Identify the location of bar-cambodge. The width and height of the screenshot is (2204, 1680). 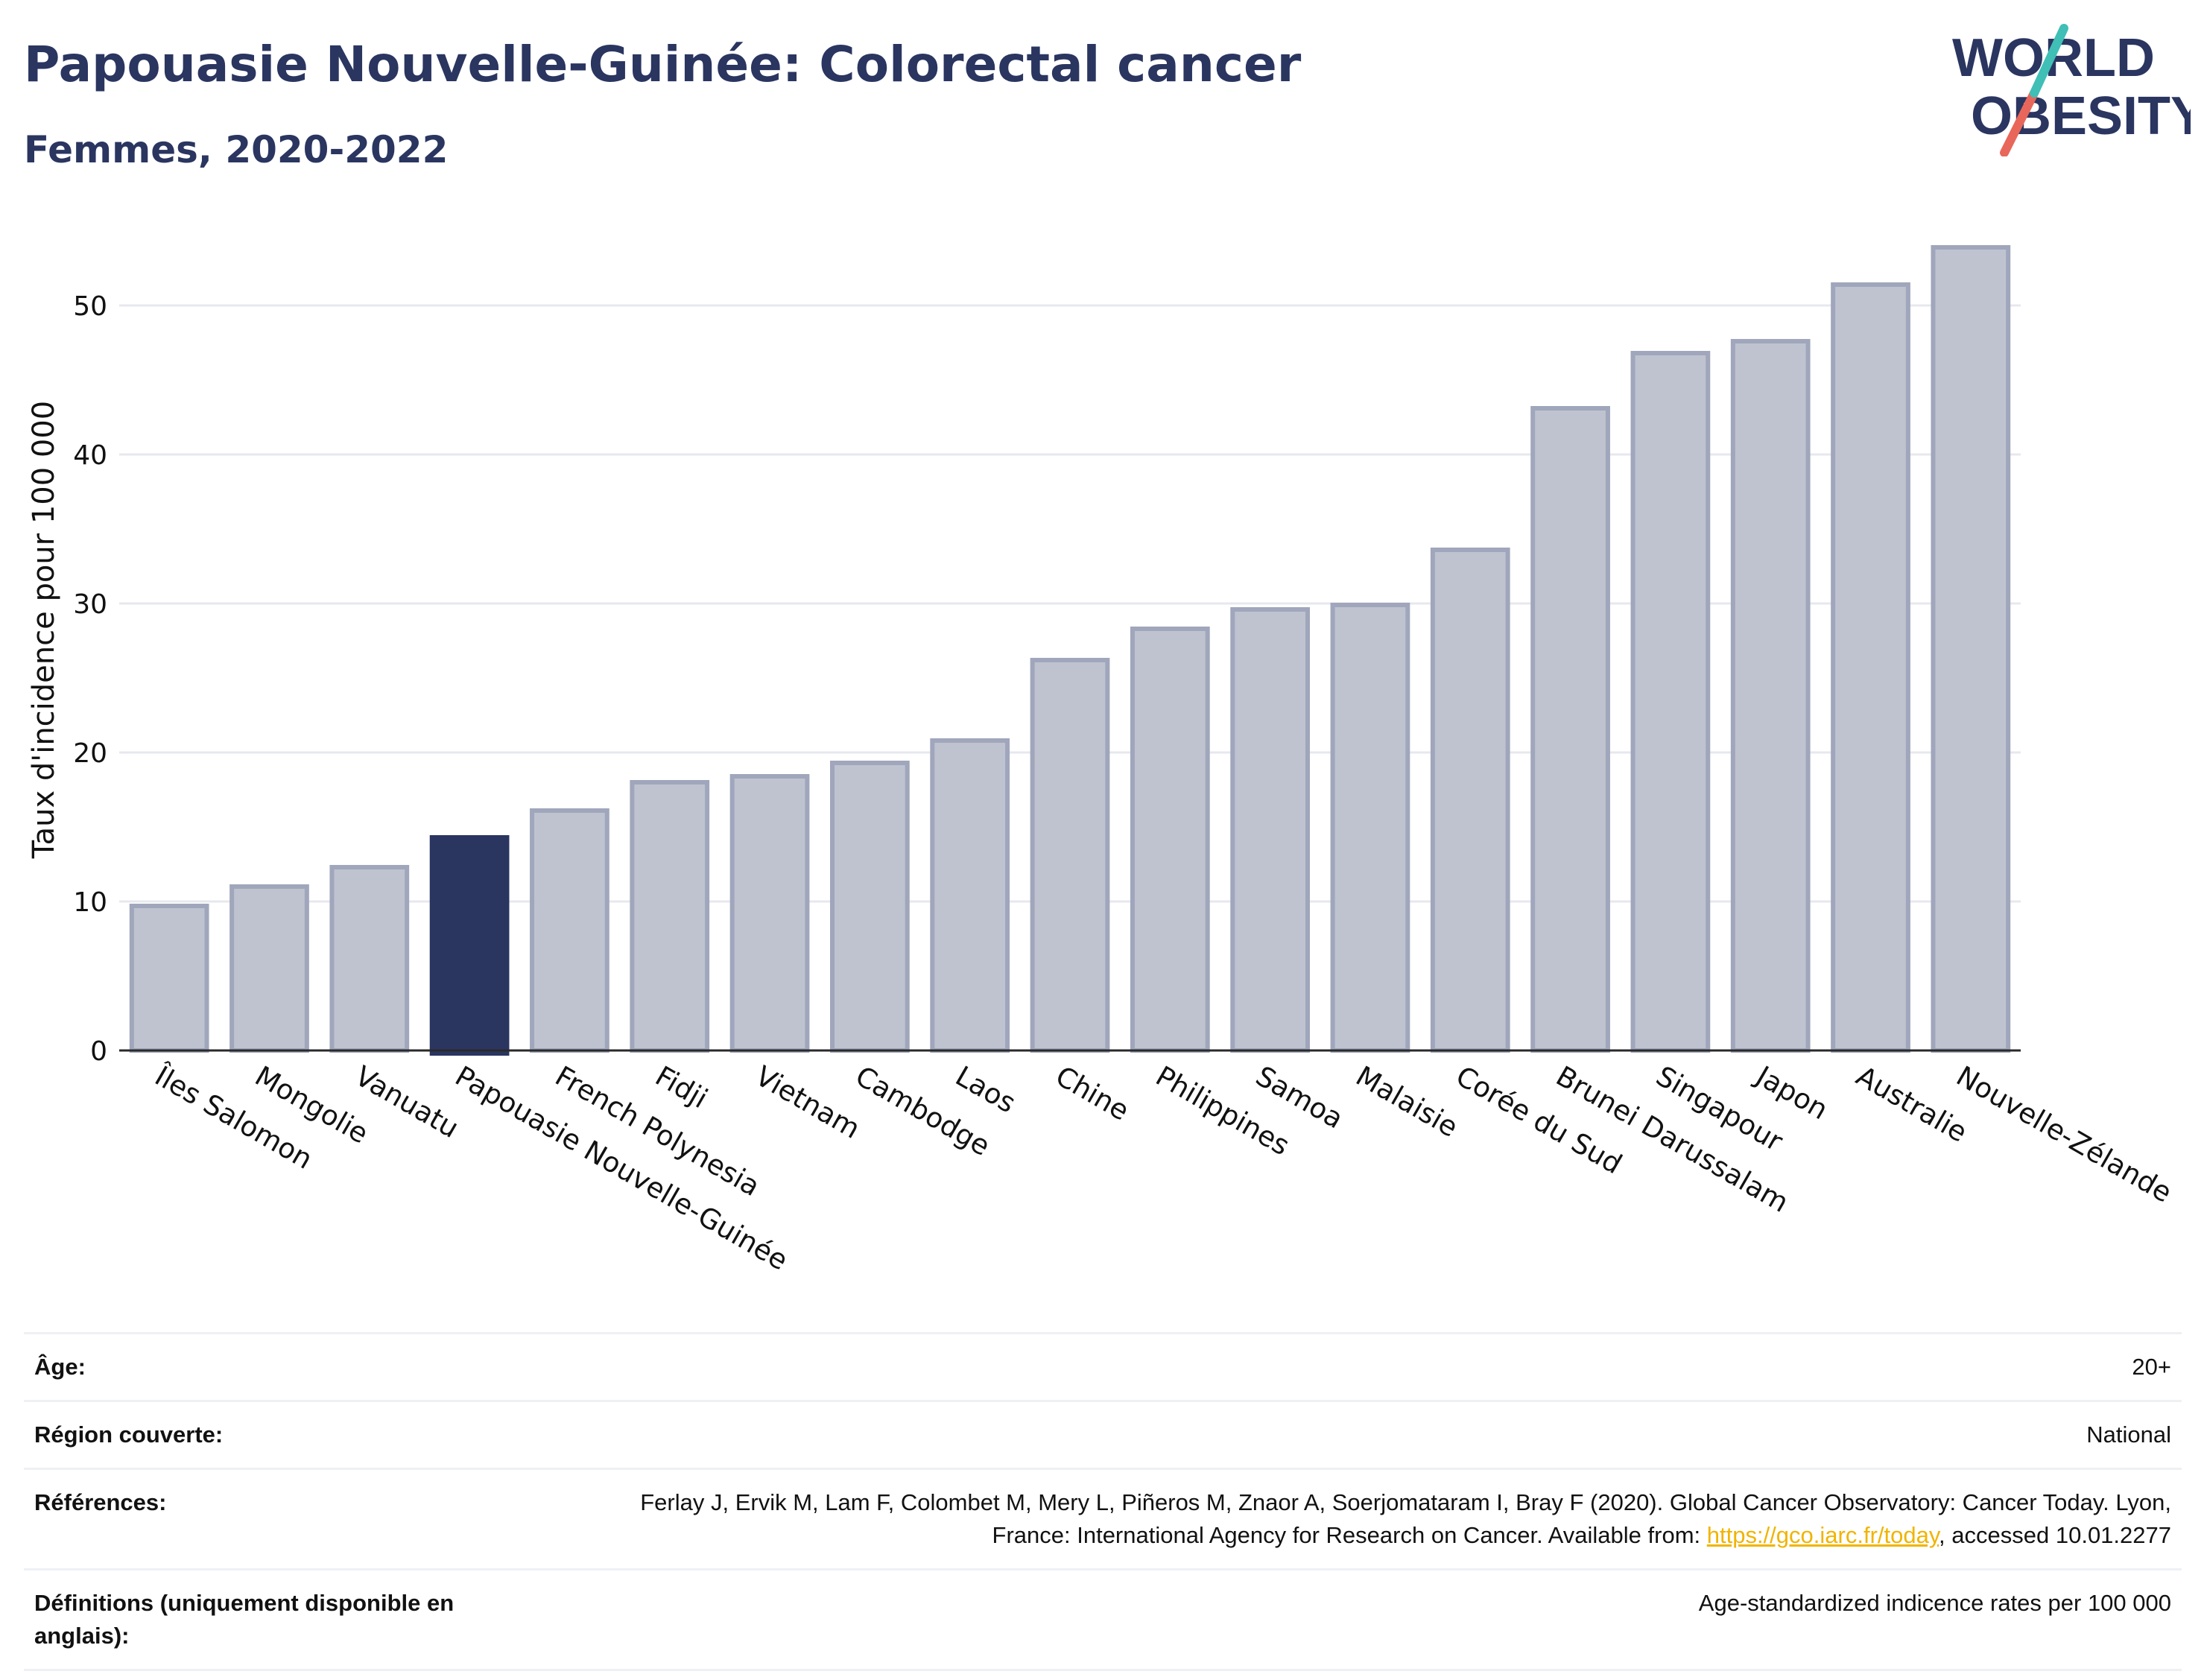
(870, 907).